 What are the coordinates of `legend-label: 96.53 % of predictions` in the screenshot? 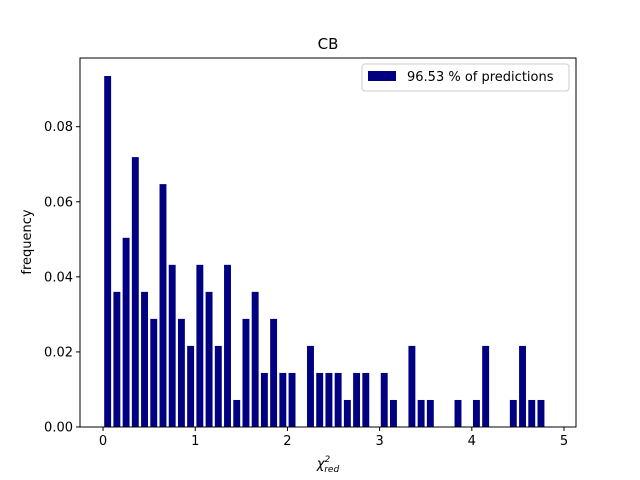 It's located at (480, 77).